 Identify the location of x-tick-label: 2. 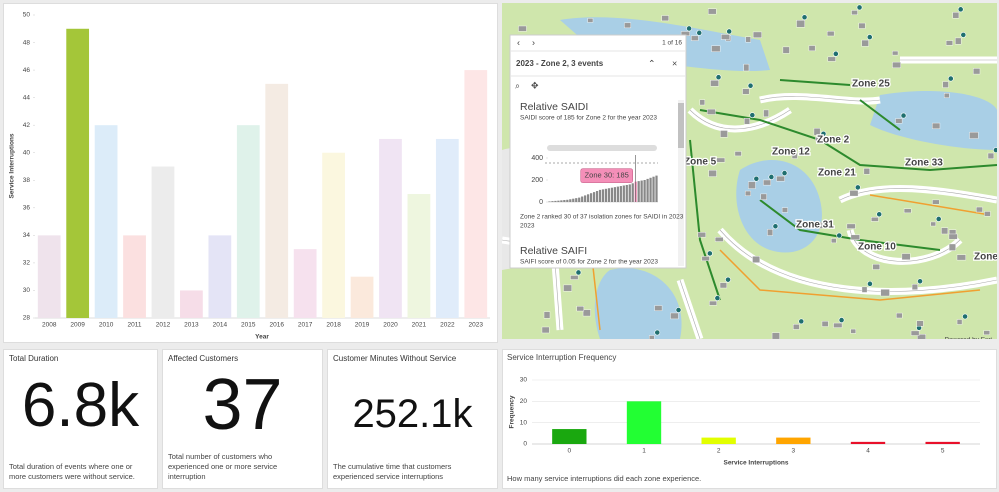
(719, 451).